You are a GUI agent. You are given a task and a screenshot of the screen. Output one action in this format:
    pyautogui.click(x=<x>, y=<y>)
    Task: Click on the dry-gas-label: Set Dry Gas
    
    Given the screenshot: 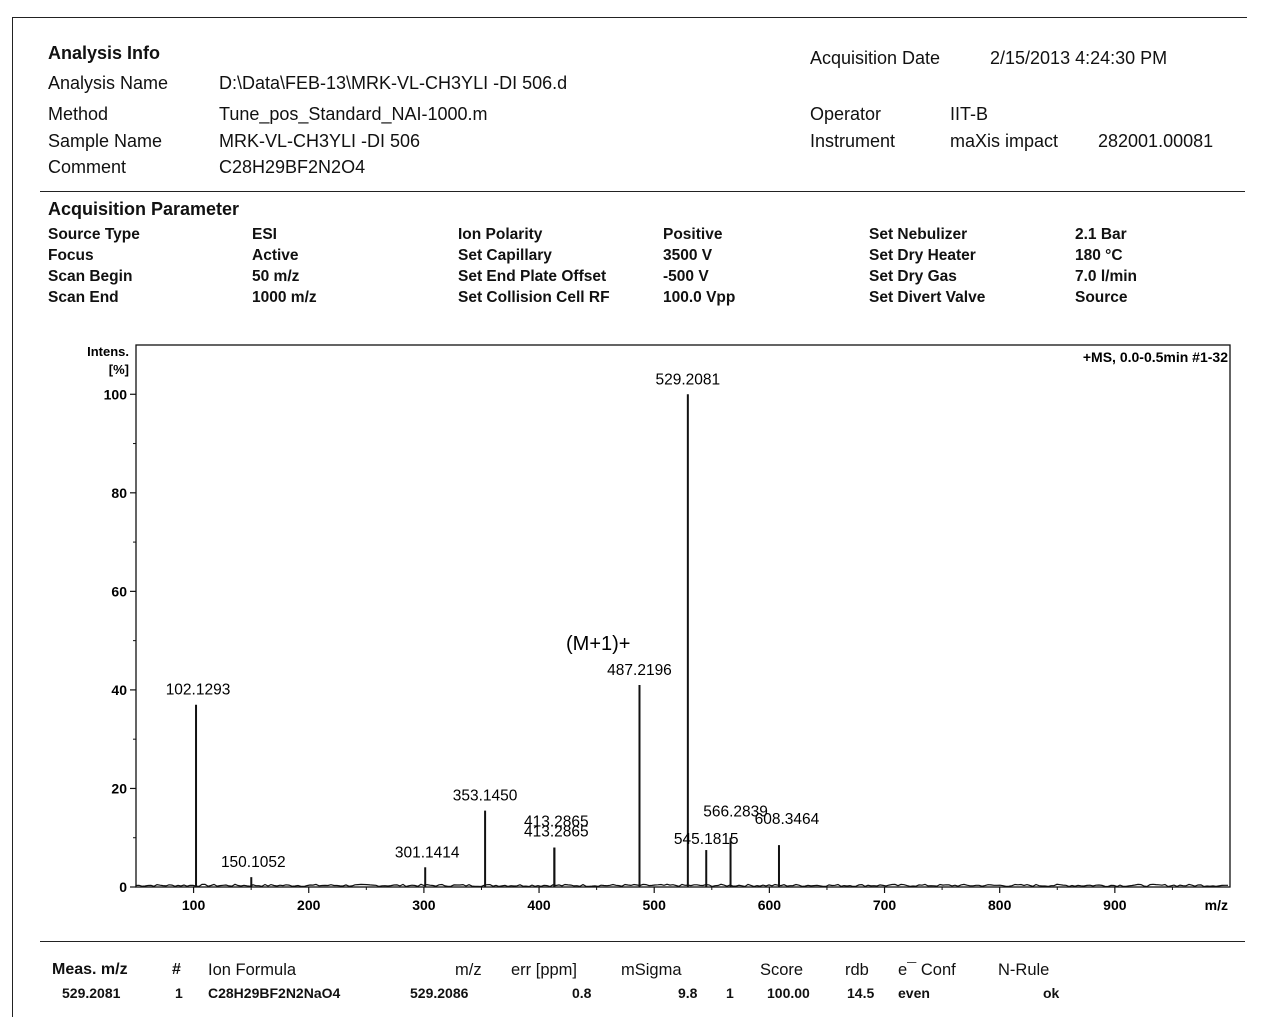 What is the action you would take?
    pyautogui.click(x=913, y=276)
    